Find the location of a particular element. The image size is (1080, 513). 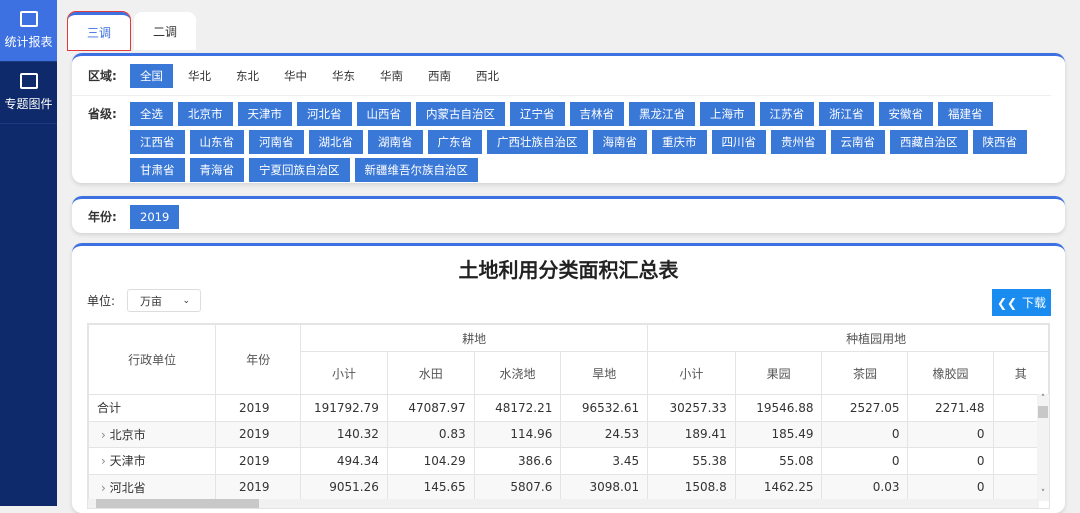

value-cell: 47087.97 is located at coordinates (430, 408).